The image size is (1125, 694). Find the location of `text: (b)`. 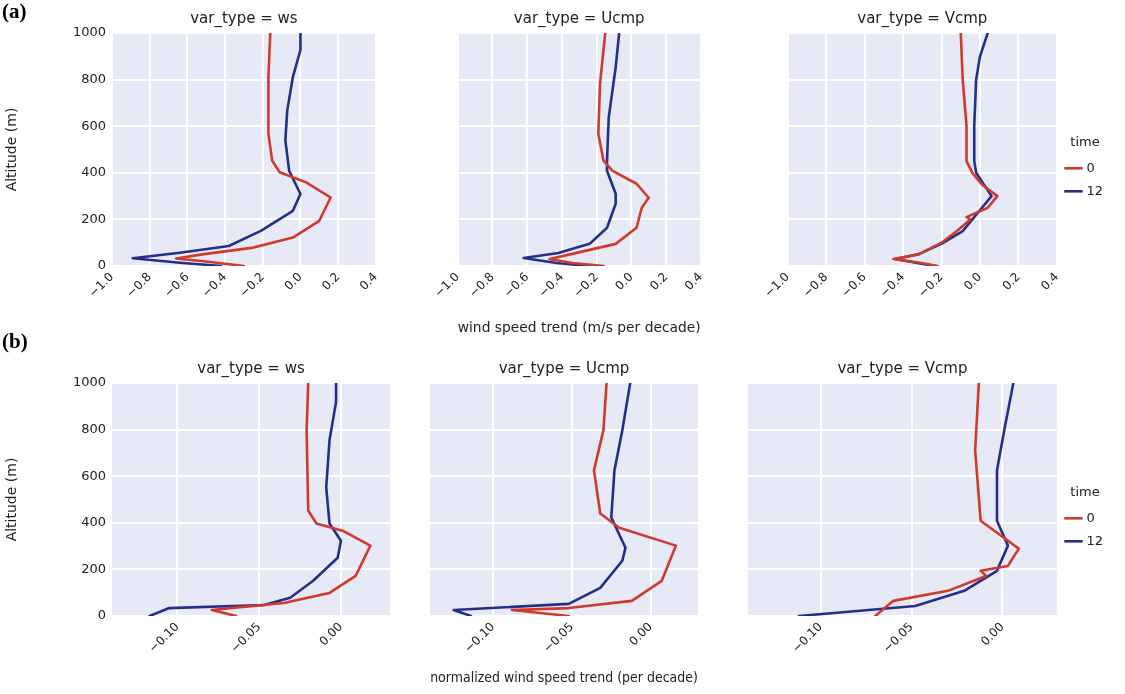

text: (b) is located at coordinates (15, 340).